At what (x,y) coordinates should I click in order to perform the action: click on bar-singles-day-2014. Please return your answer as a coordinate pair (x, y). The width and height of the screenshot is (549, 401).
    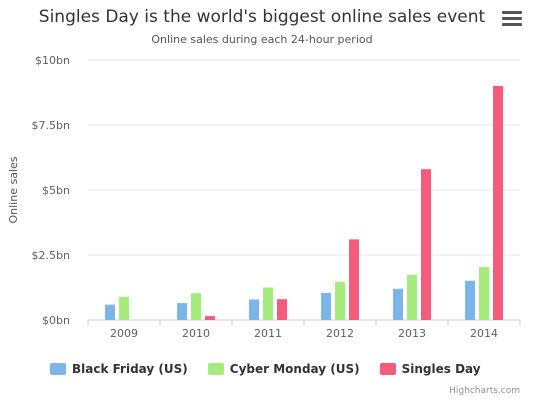
    Looking at the image, I should click on (498, 203).